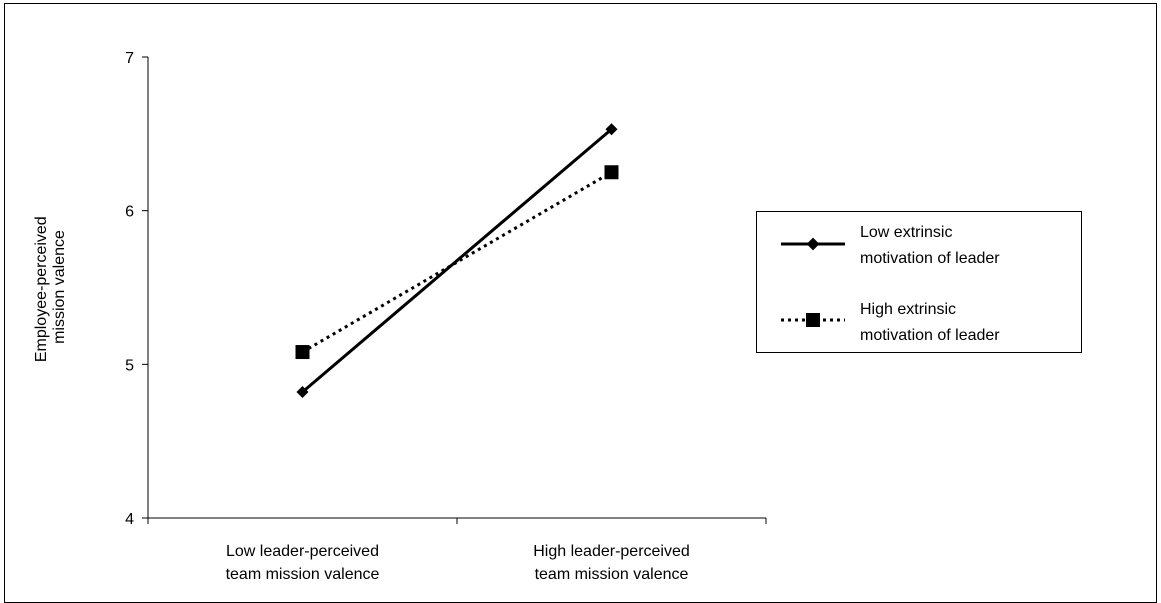  What do you see at coordinates (908, 309) in the screenshot?
I see `legend-label-high-line-1: High extrinsic` at bounding box center [908, 309].